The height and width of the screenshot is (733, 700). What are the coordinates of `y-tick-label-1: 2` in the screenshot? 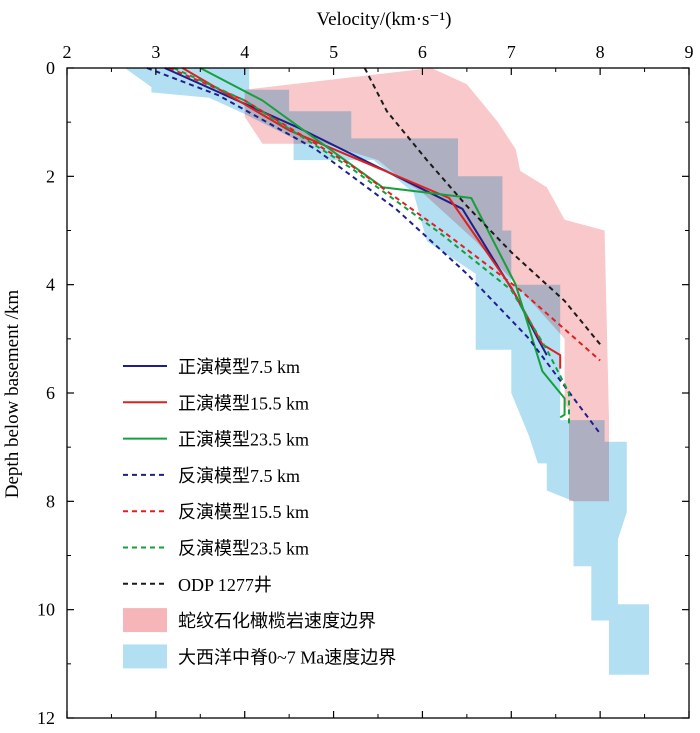 It's located at (50, 176).